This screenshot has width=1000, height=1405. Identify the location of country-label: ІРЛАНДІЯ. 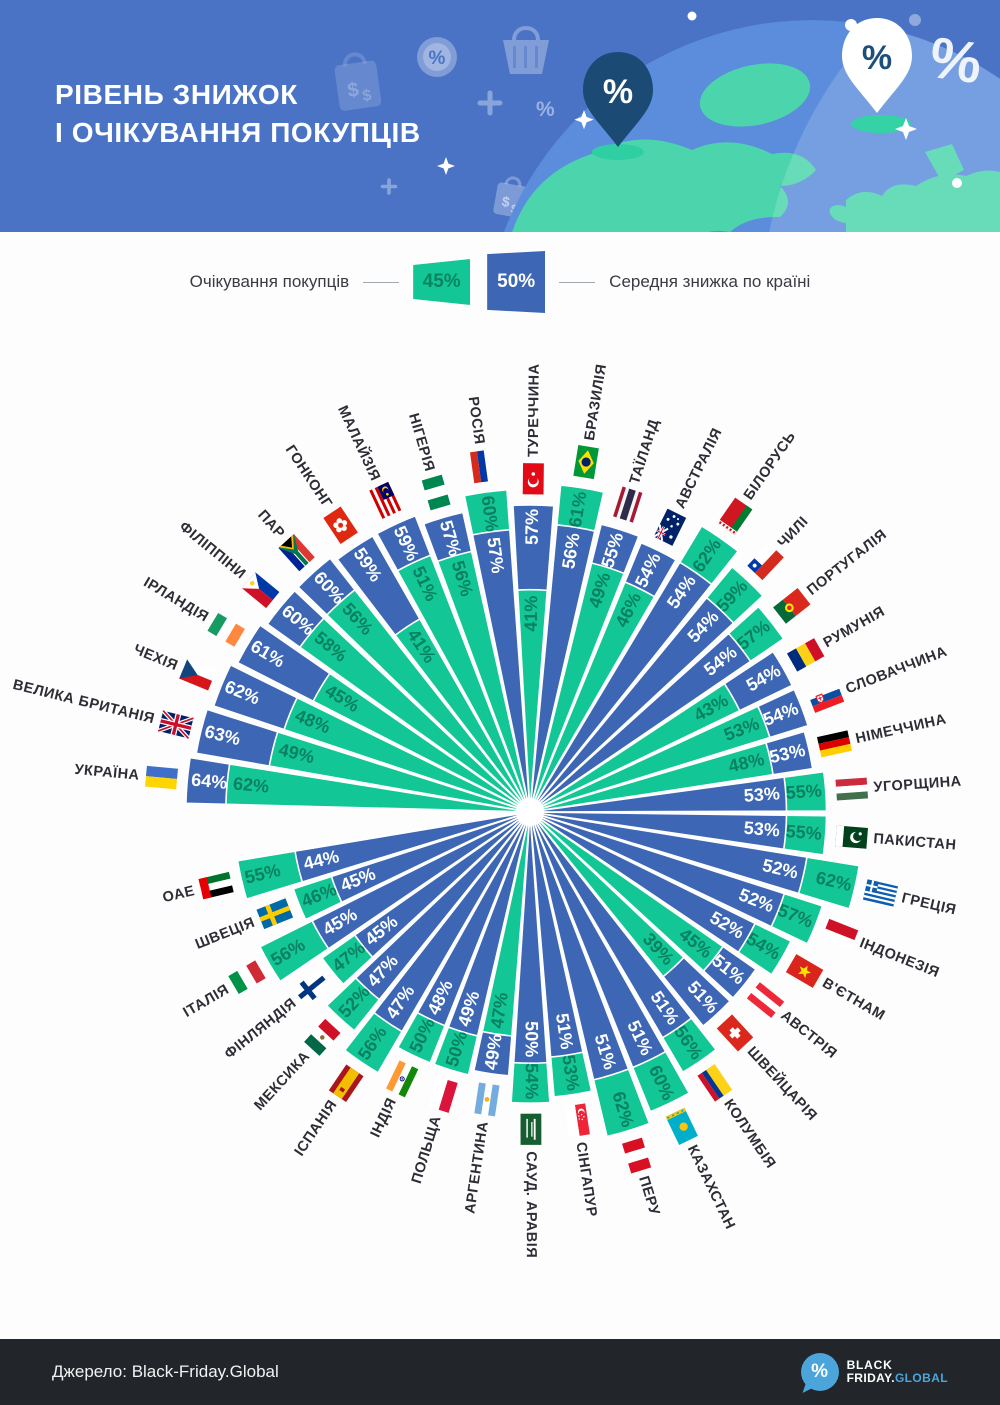
(176, 600).